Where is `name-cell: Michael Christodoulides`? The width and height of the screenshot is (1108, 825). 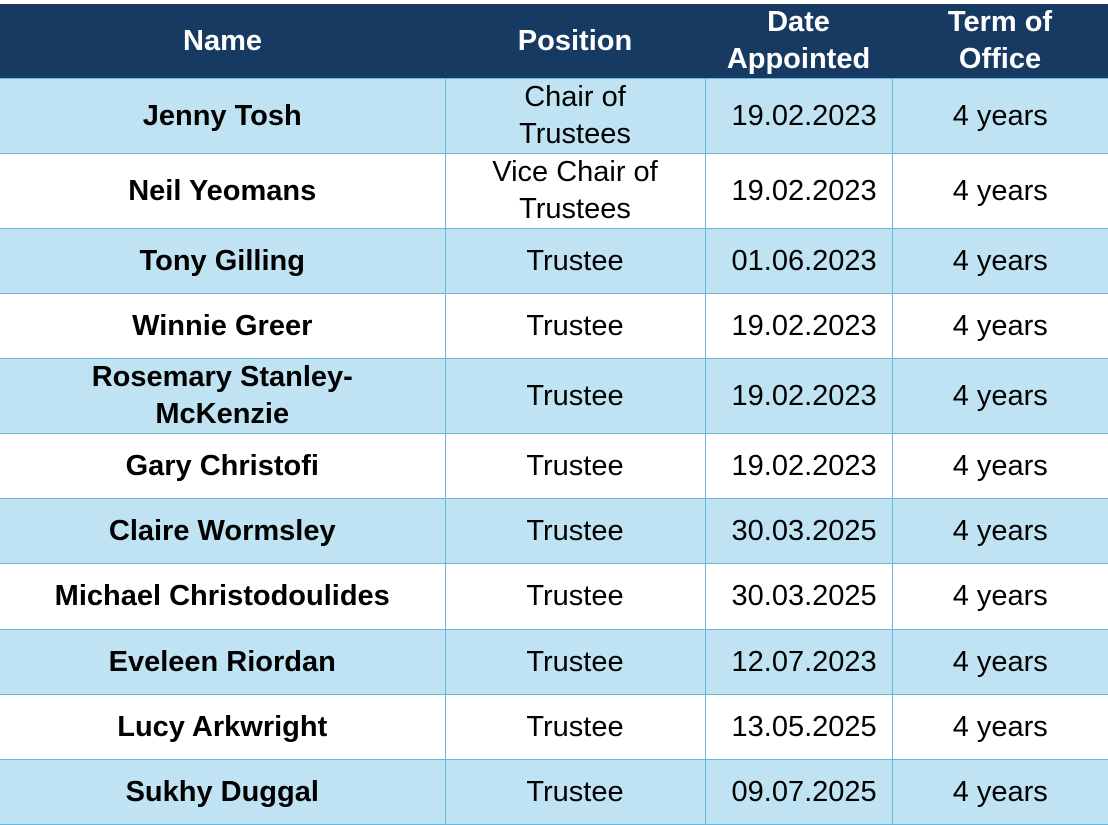
name-cell: Michael Christodoulides is located at coordinates (223, 596).